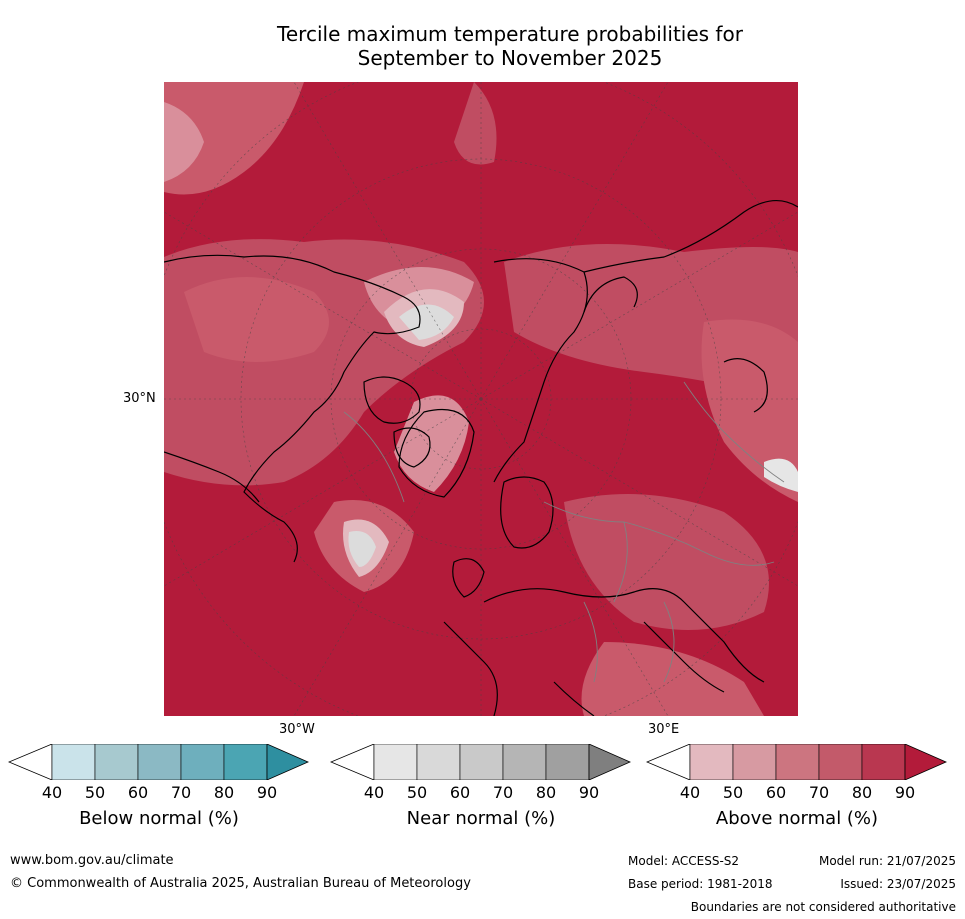 The height and width of the screenshot is (919, 965). I want to click on above-tick-90: 90, so click(905, 792).